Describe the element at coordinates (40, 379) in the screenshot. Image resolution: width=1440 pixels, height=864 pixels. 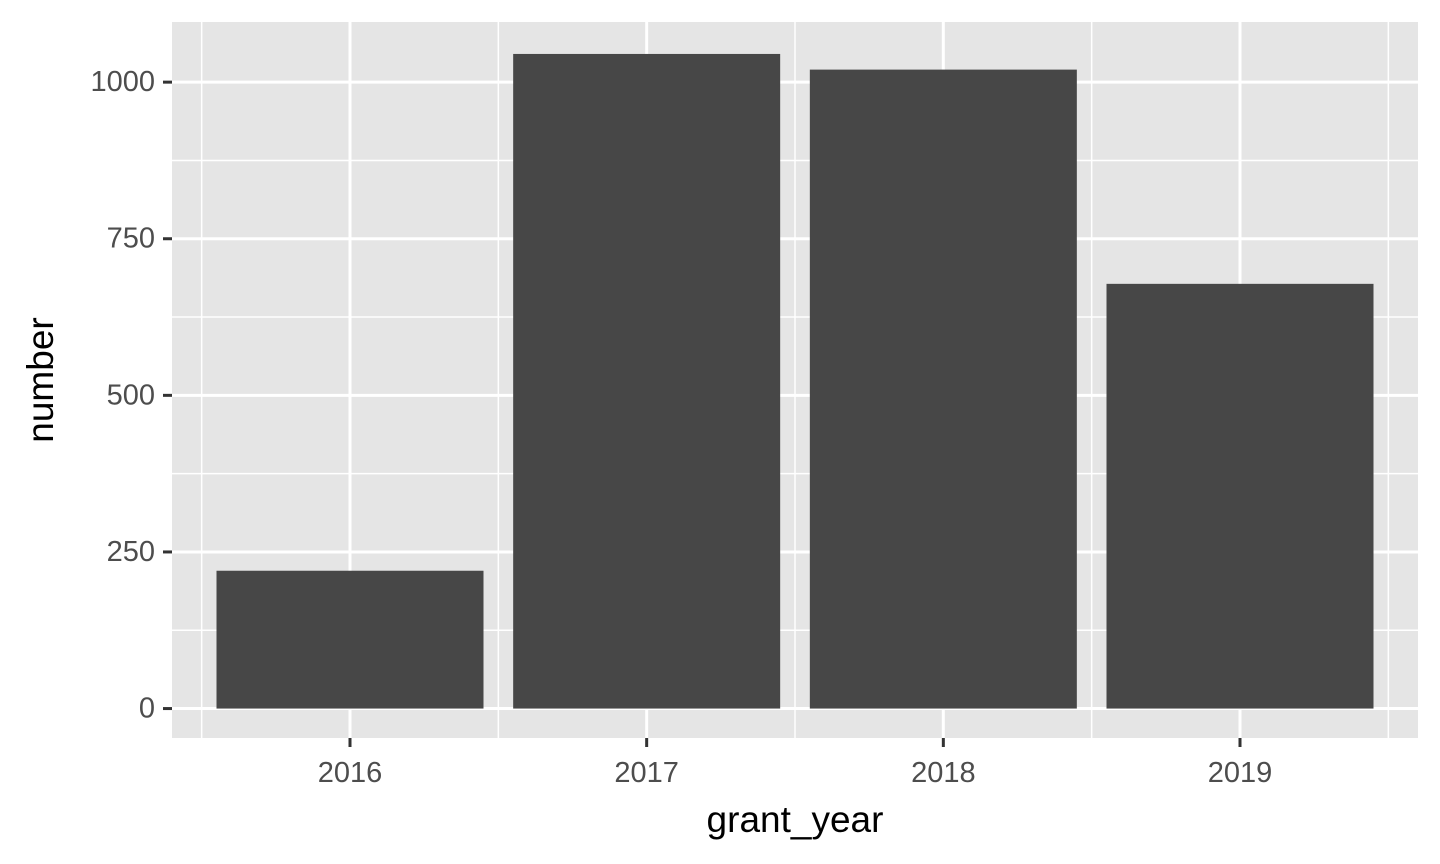
I see `y-axis-title: number` at that location.